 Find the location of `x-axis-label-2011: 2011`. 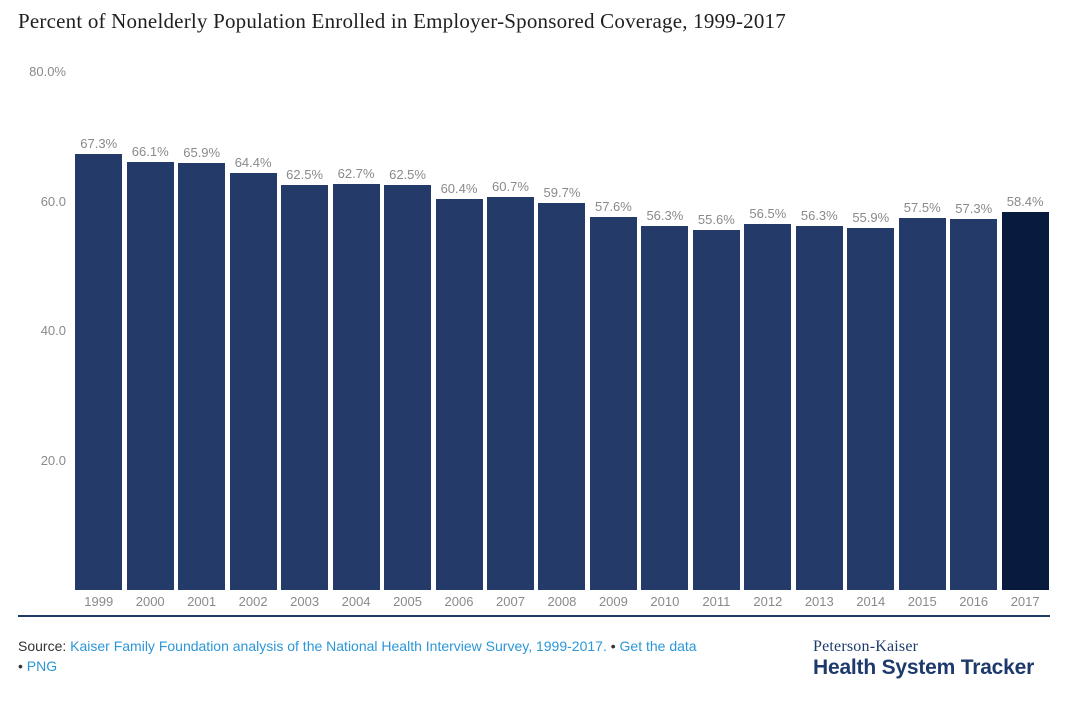

x-axis-label-2011: 2011 is located at coordinates (716, 601).